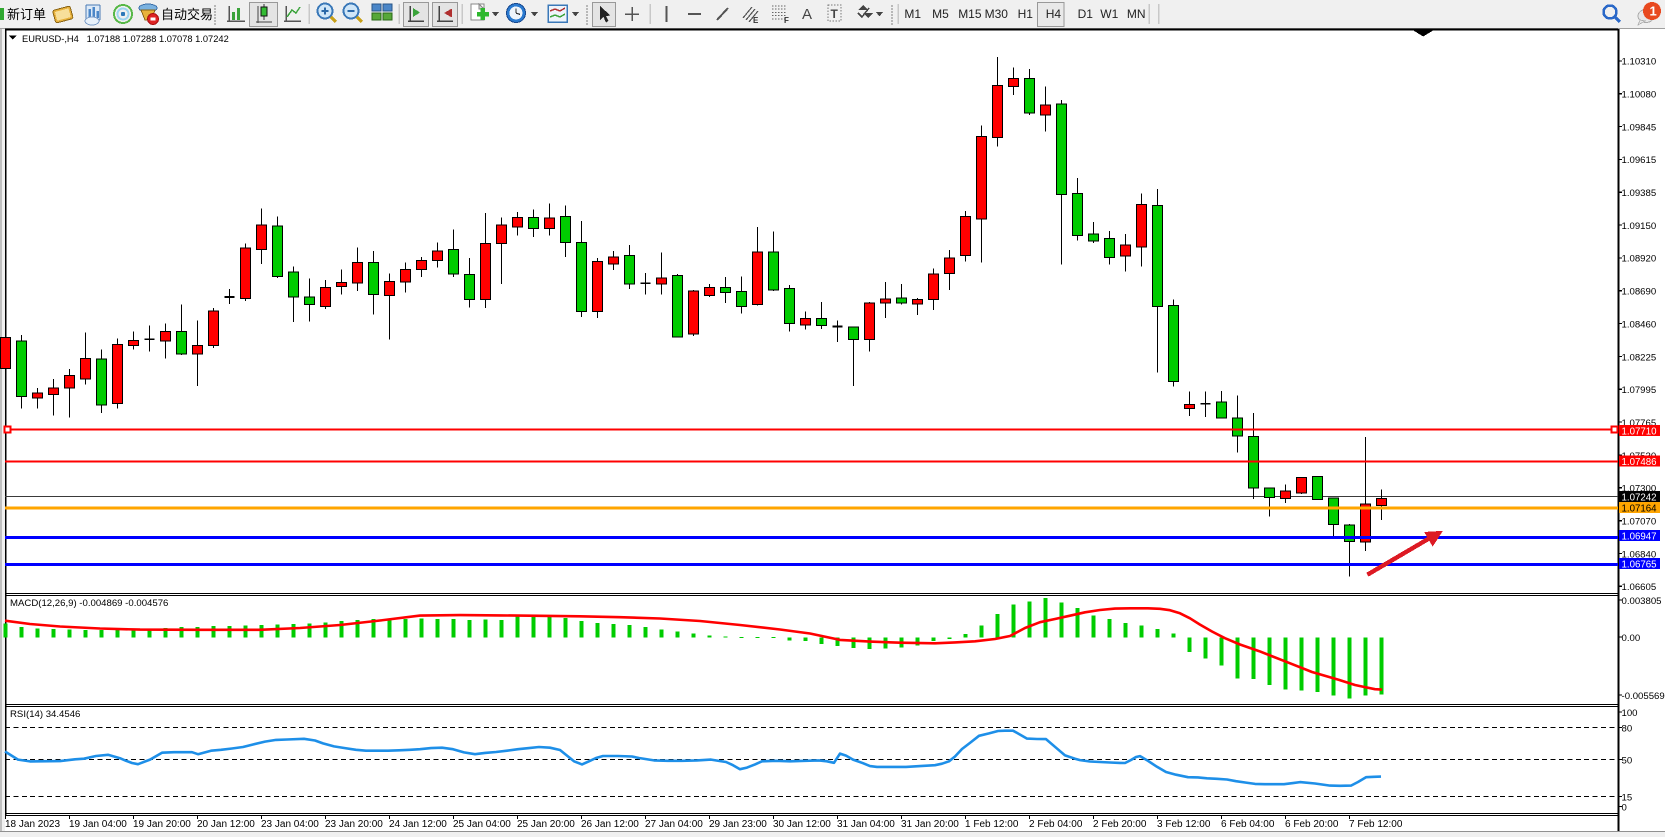 Image resolution: width=1665 pixels, height=837 pixels. Describe the element at coordinates (1639, 497) in the screenshot. I see `svg-text: 1.07242` at that location.